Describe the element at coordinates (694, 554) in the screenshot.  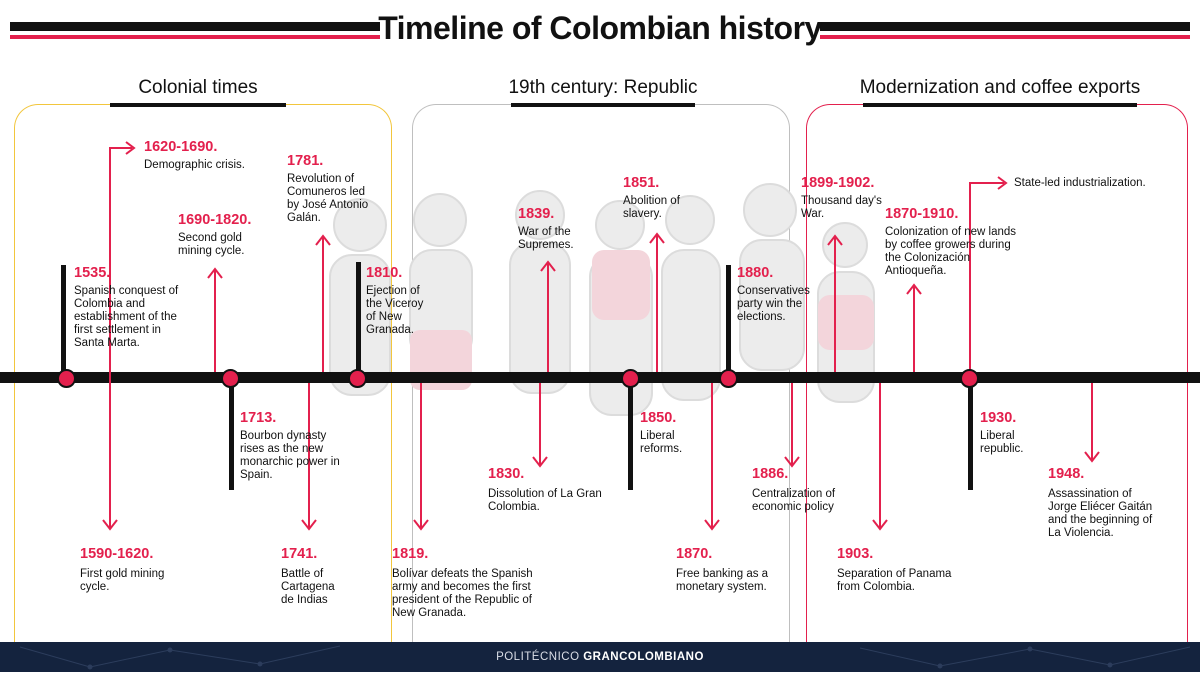
I see `event-year: 1870.` at that location.